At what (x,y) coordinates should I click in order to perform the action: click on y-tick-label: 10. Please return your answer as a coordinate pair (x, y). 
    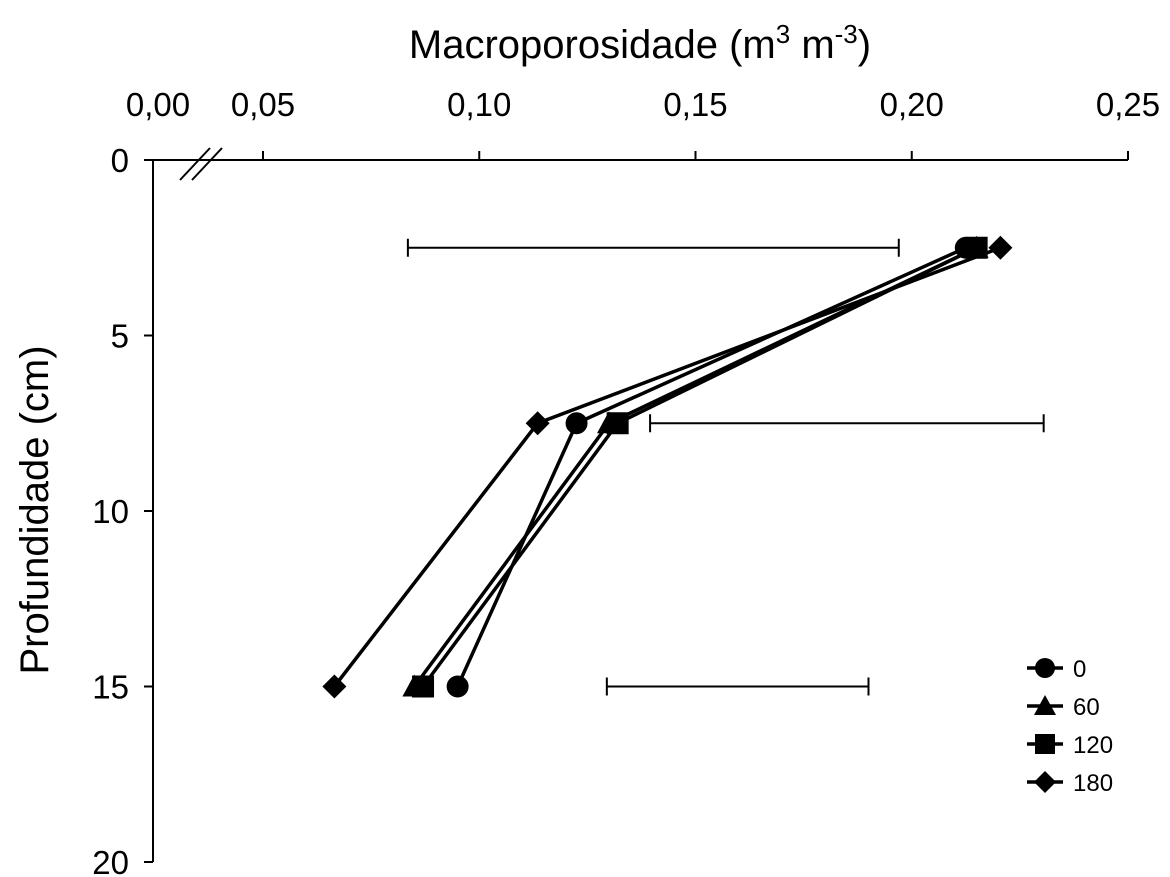
    Looking at the image, I should click on (110, 511).